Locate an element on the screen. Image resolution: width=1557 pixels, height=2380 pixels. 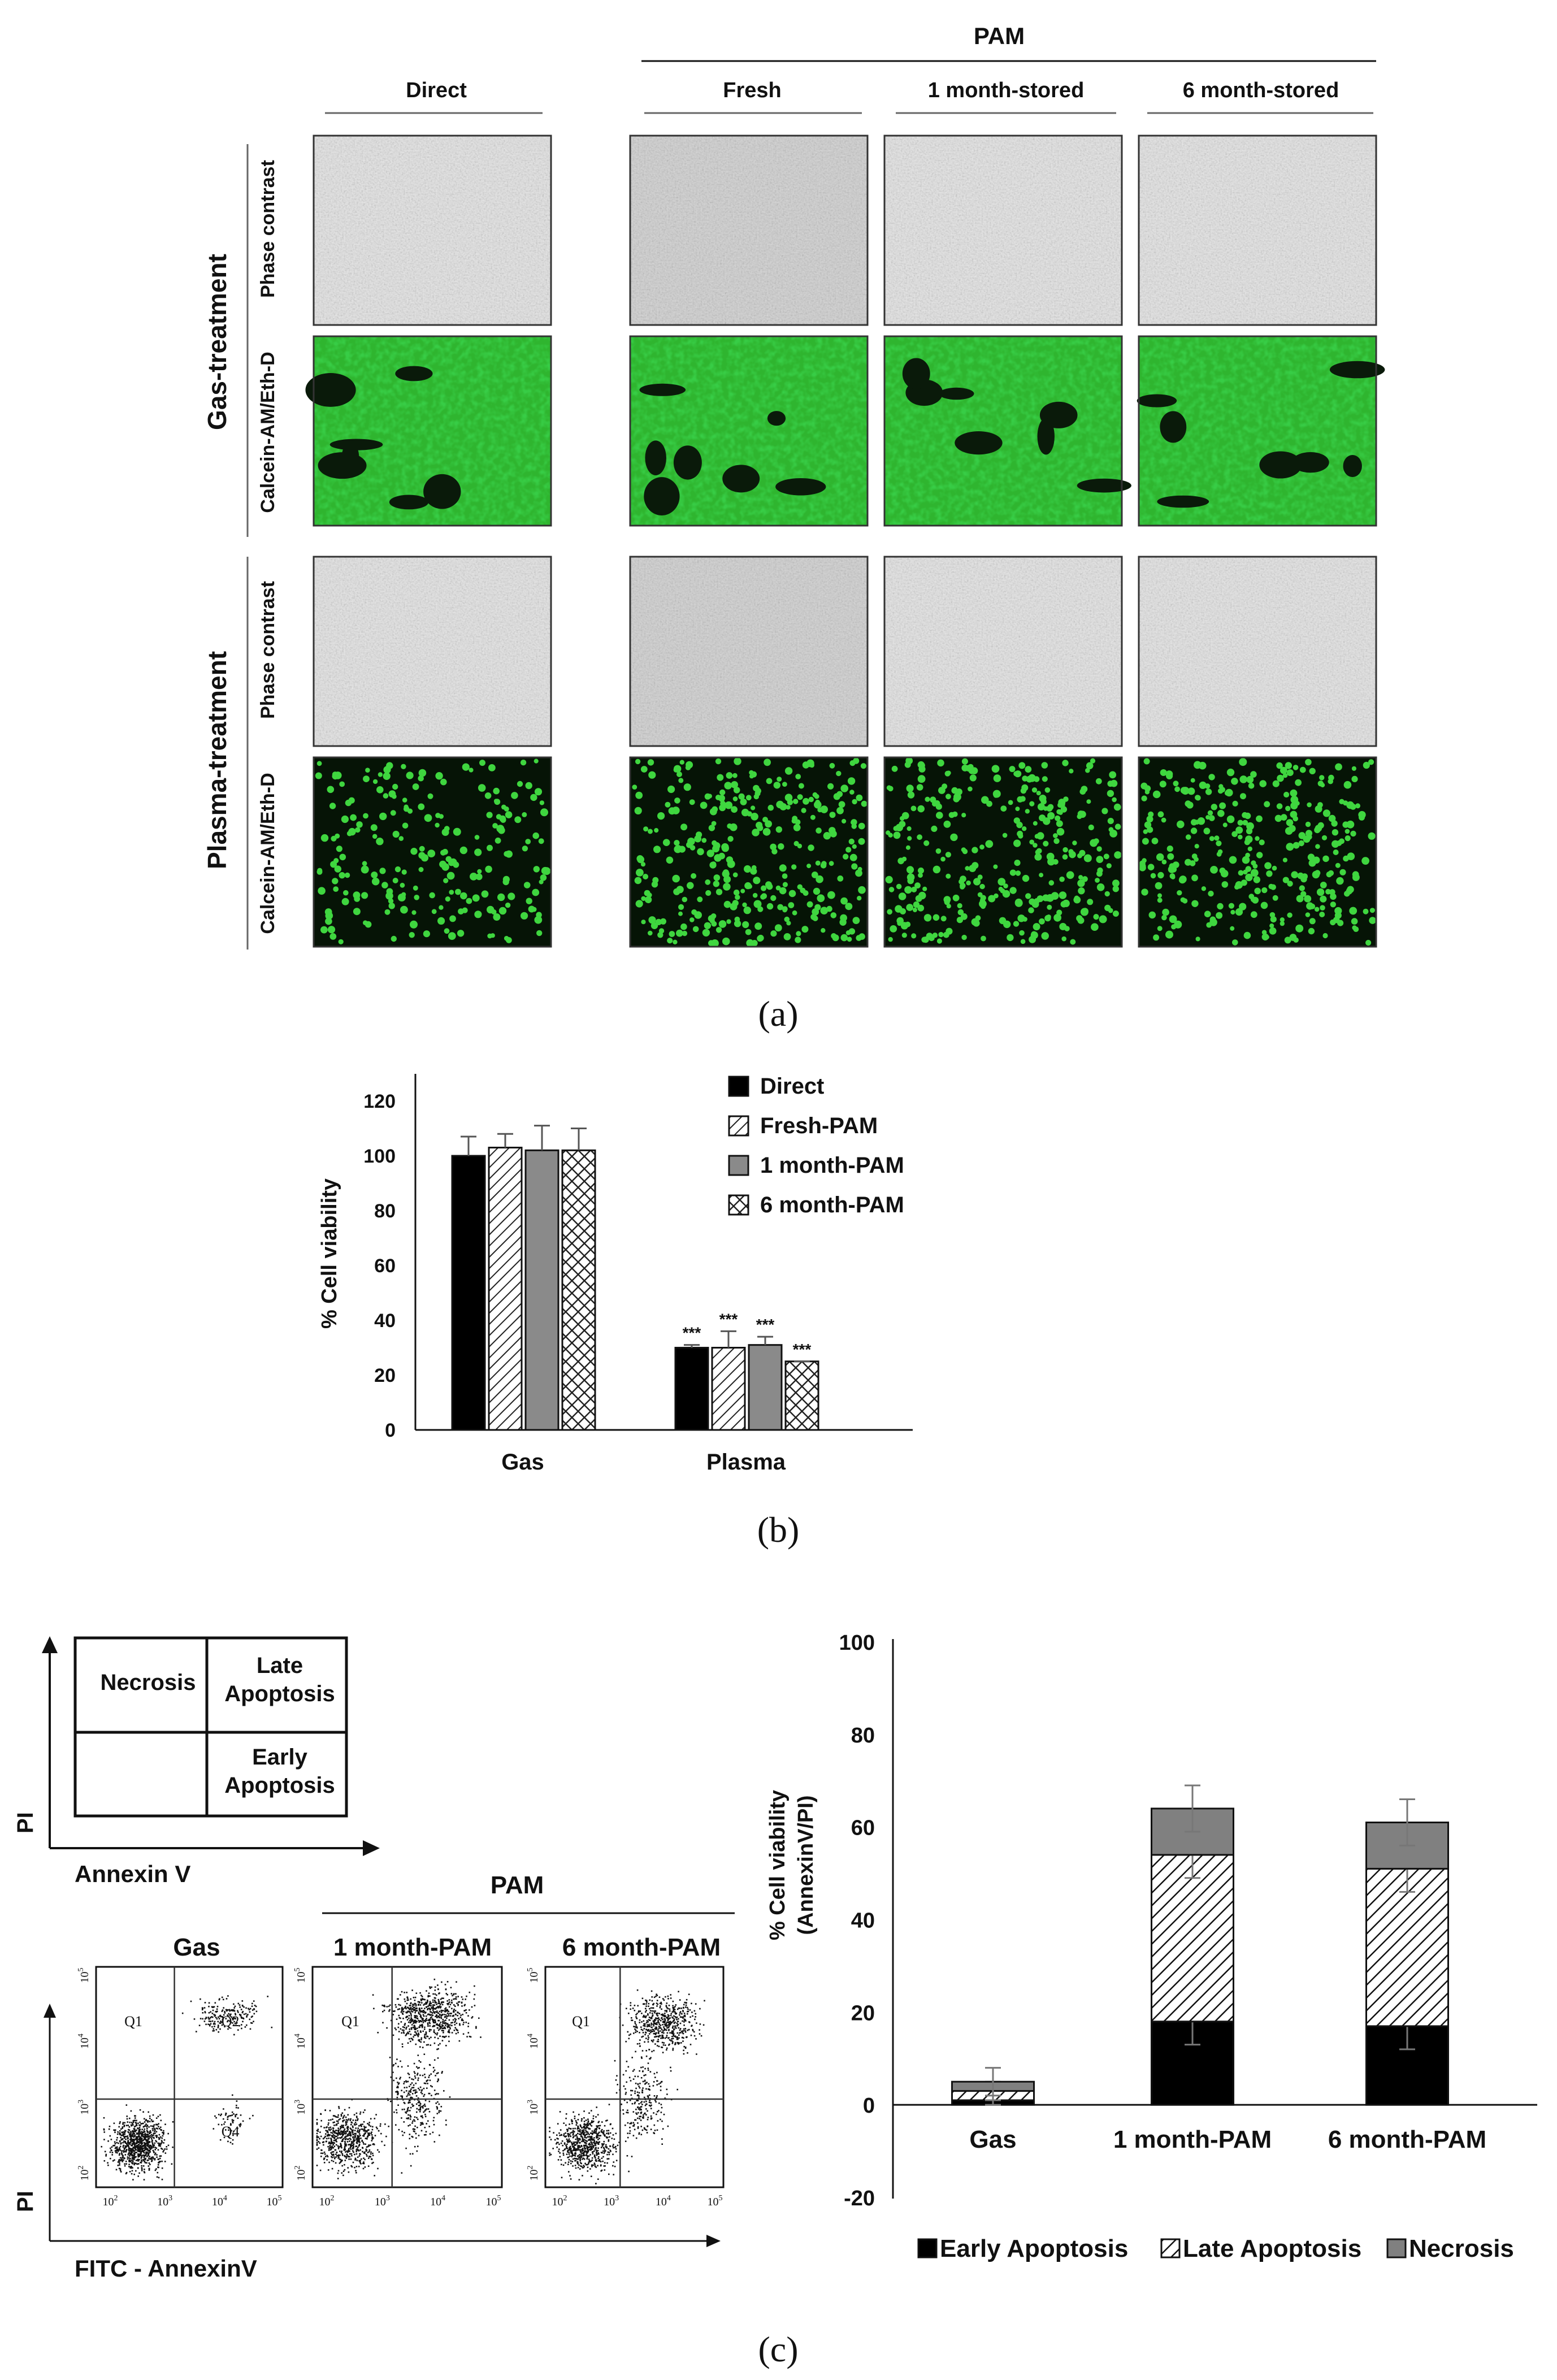
panel-b-ylabel: % Cell viability is located at coordinates (329, 1253).